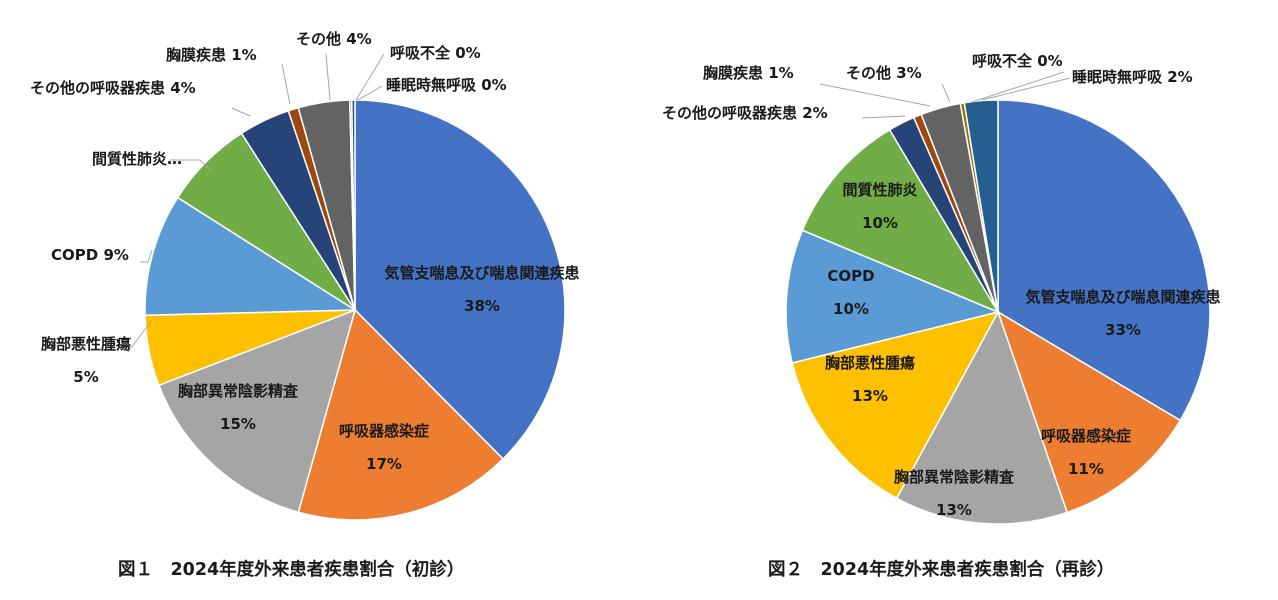  What do you see at coordinates (190, 165) in the screenshot?
I see `leader-line-interstitial-pneumonia` at bounding box center [190, 165].